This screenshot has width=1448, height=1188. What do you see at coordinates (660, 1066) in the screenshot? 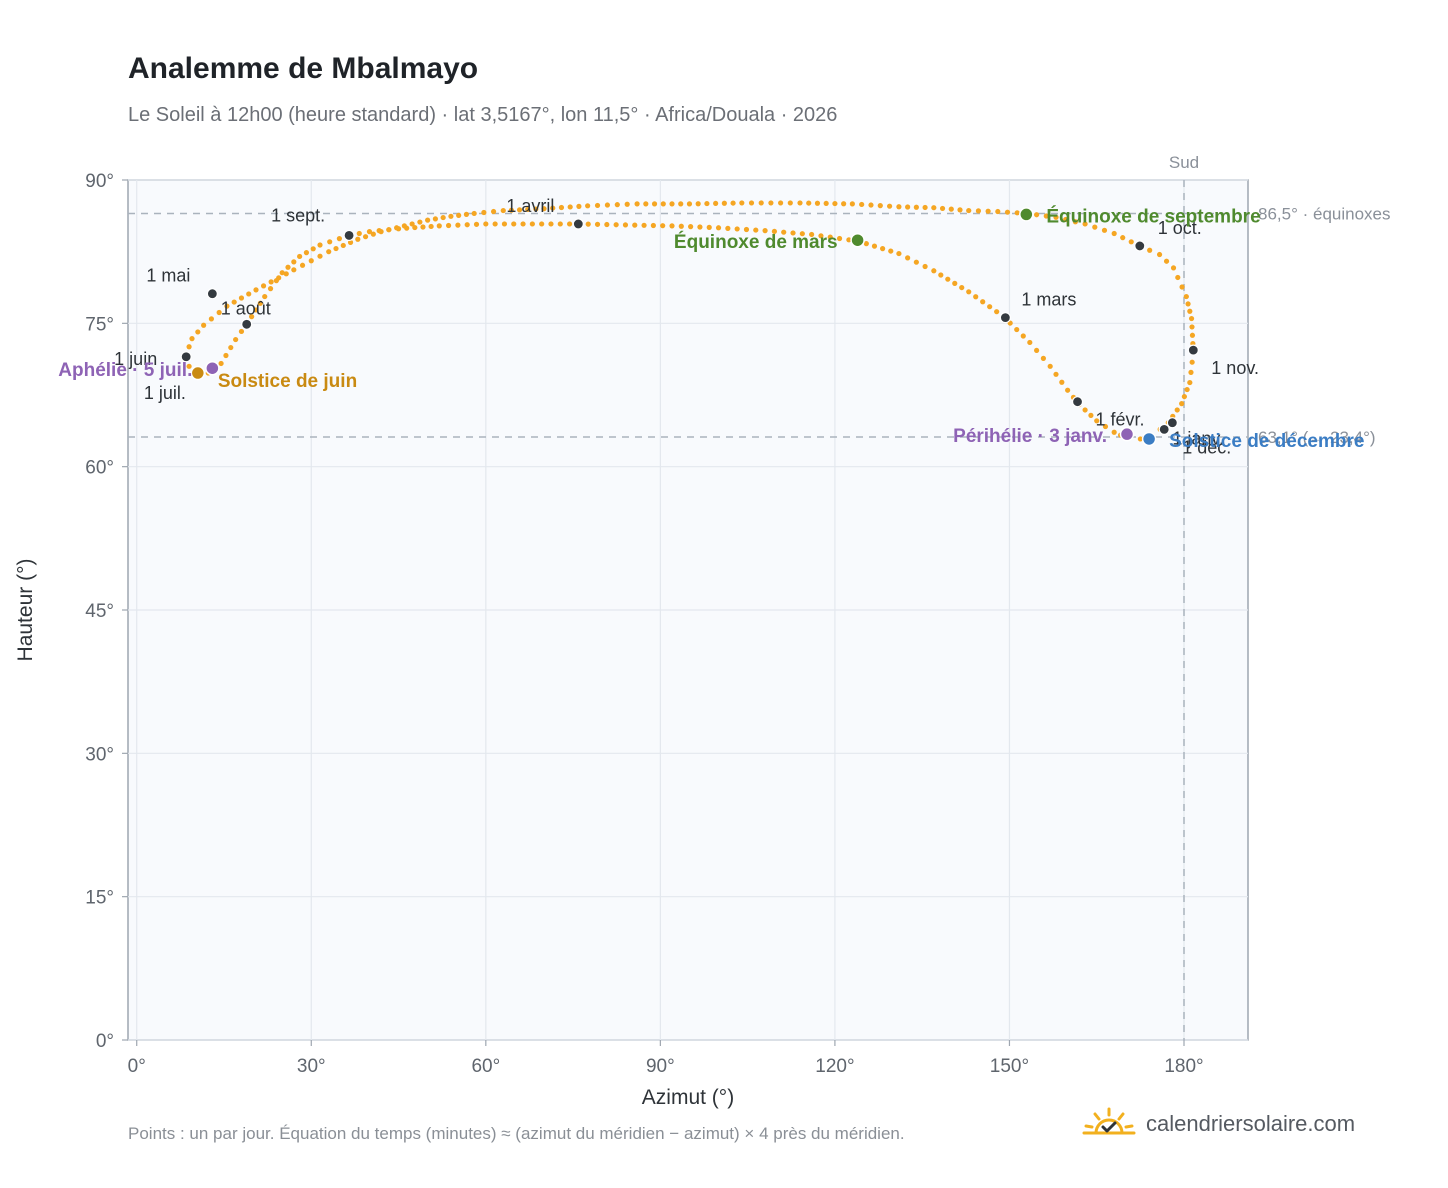
I see `x-tick-label: 90°` at bounding box center [660, 1066].